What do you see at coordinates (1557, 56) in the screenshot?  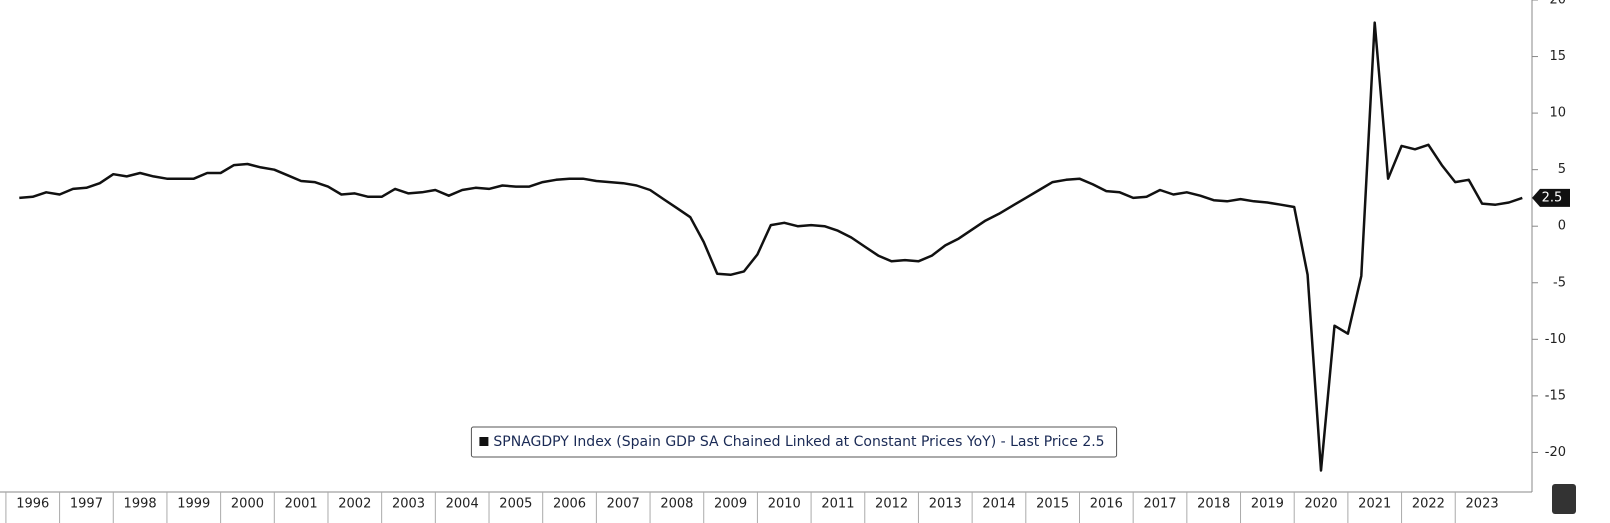 I see `y-tick-label: 15` at bounding box center [1557, 56].